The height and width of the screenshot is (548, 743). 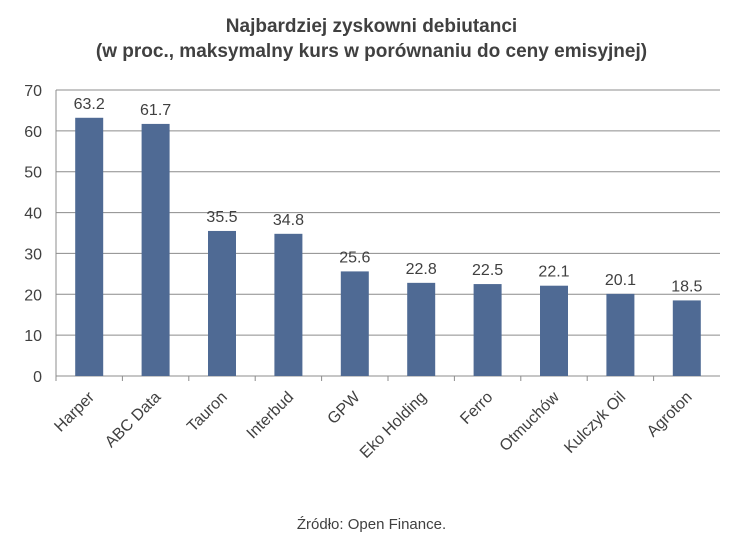 What do you see at coordinates (487, 330) in the screenshot?
I see `bar-ferro` at bounding box center [487, 330].